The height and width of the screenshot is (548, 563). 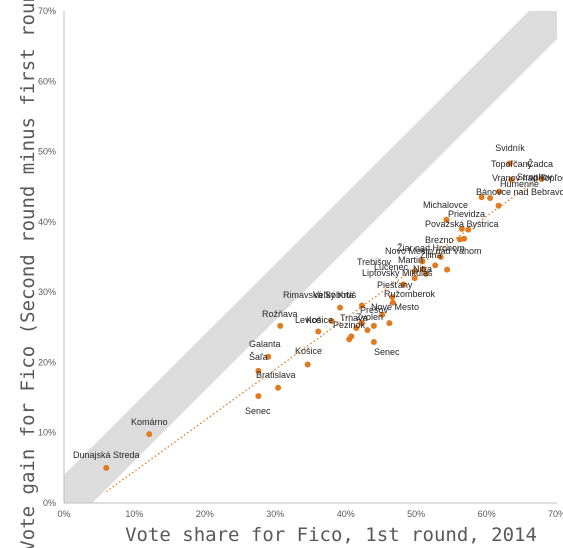 I want to click on x-tick-label: 30%, so click(x=275, y=514).